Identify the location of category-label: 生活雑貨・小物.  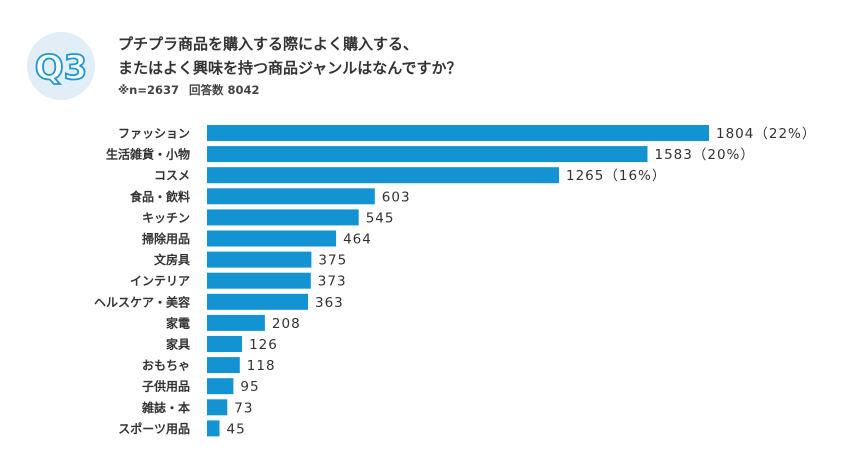
(148, 154).